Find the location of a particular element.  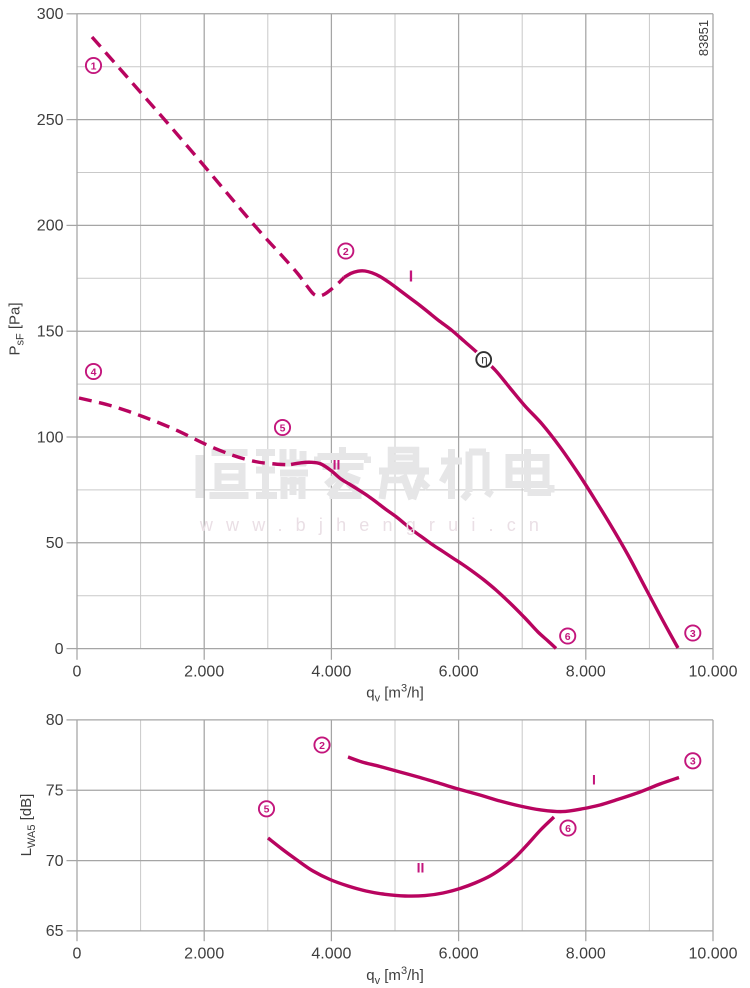

svg-text: 300 is located at coordinates (50, 14).